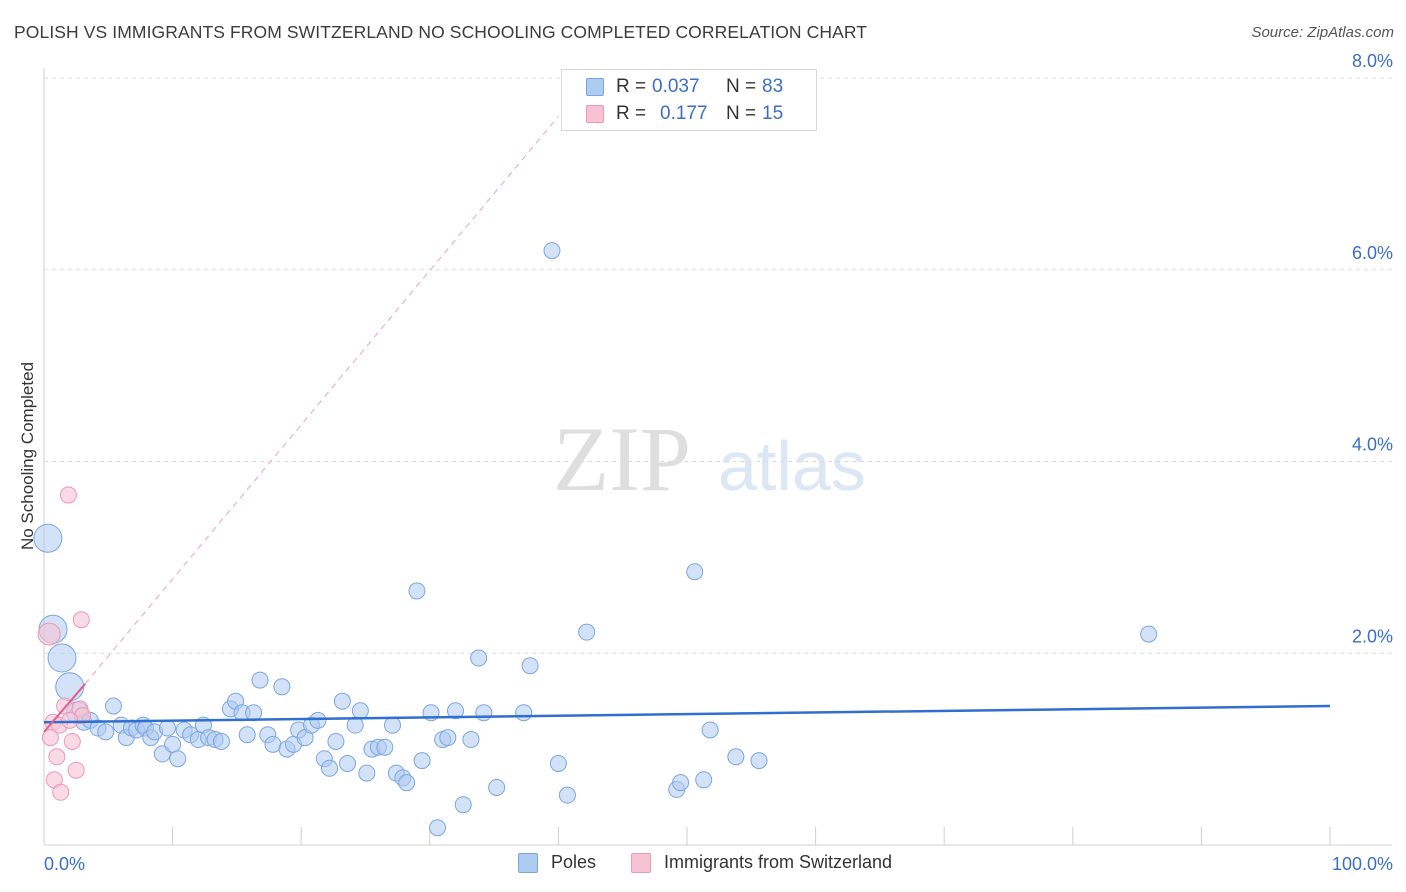 This screenshot has width=1406, height=892. Describe the element at coordinates (1372, 636) in the screenshot. I see `y-tick-label: 2.0%` at that location.